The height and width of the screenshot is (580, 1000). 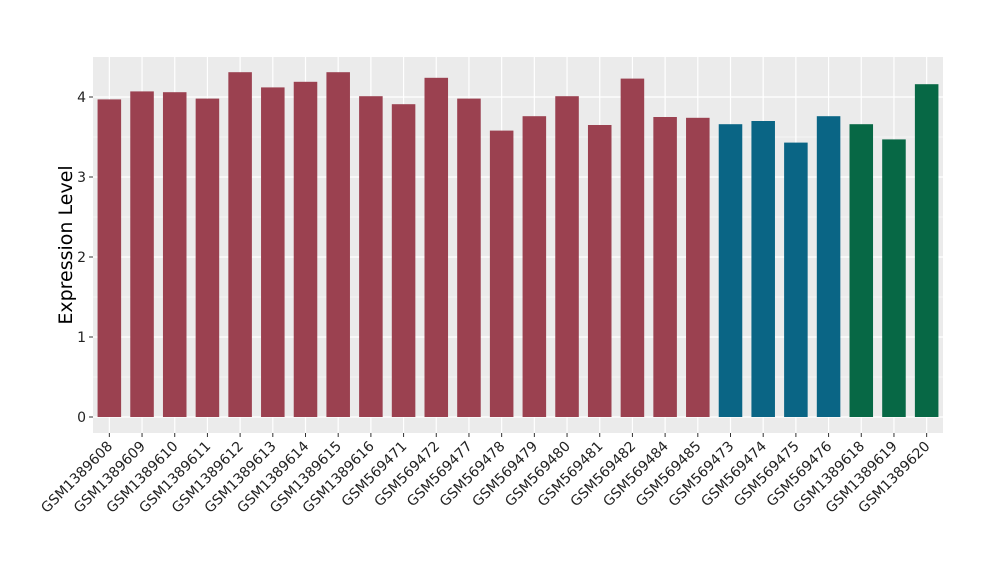 I want to click on bar-GSM569477, so click(x=469, y=257).